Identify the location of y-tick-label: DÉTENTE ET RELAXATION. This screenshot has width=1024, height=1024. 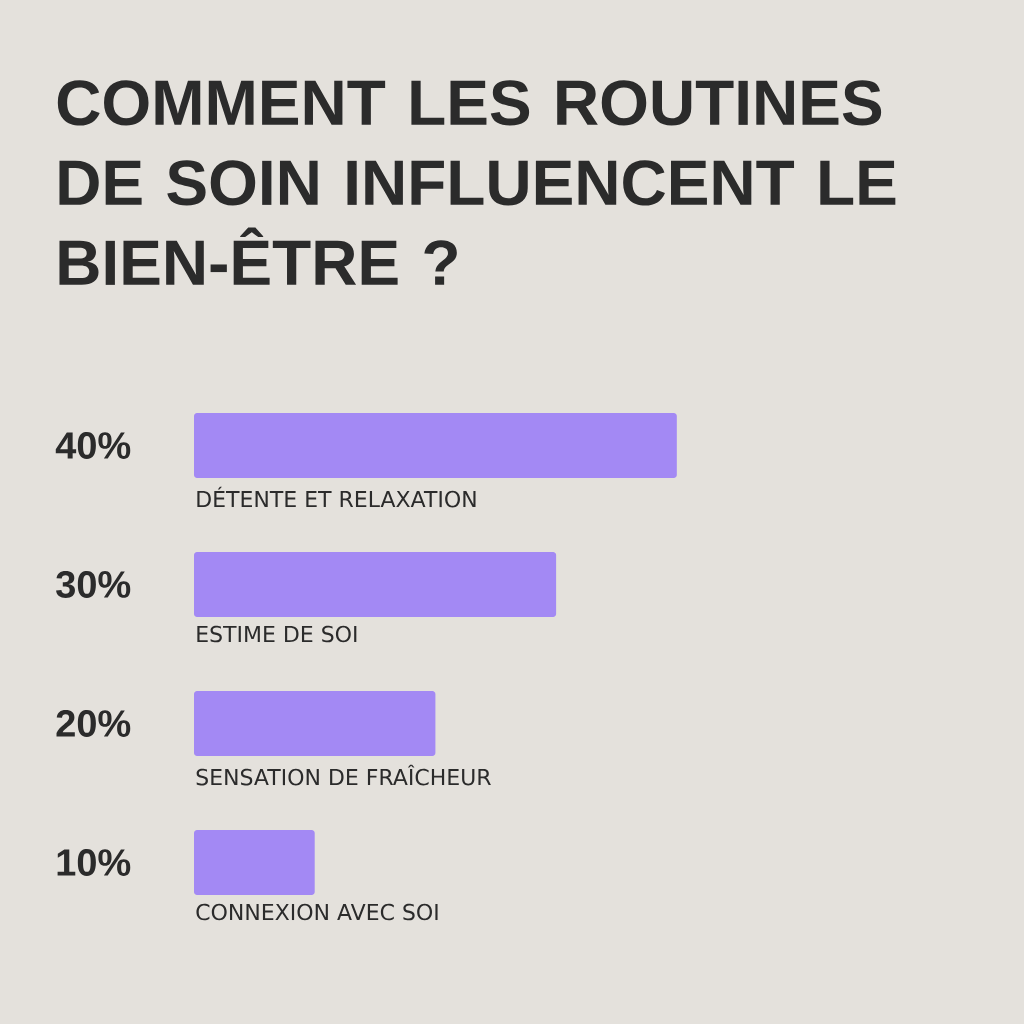
(336, 497).